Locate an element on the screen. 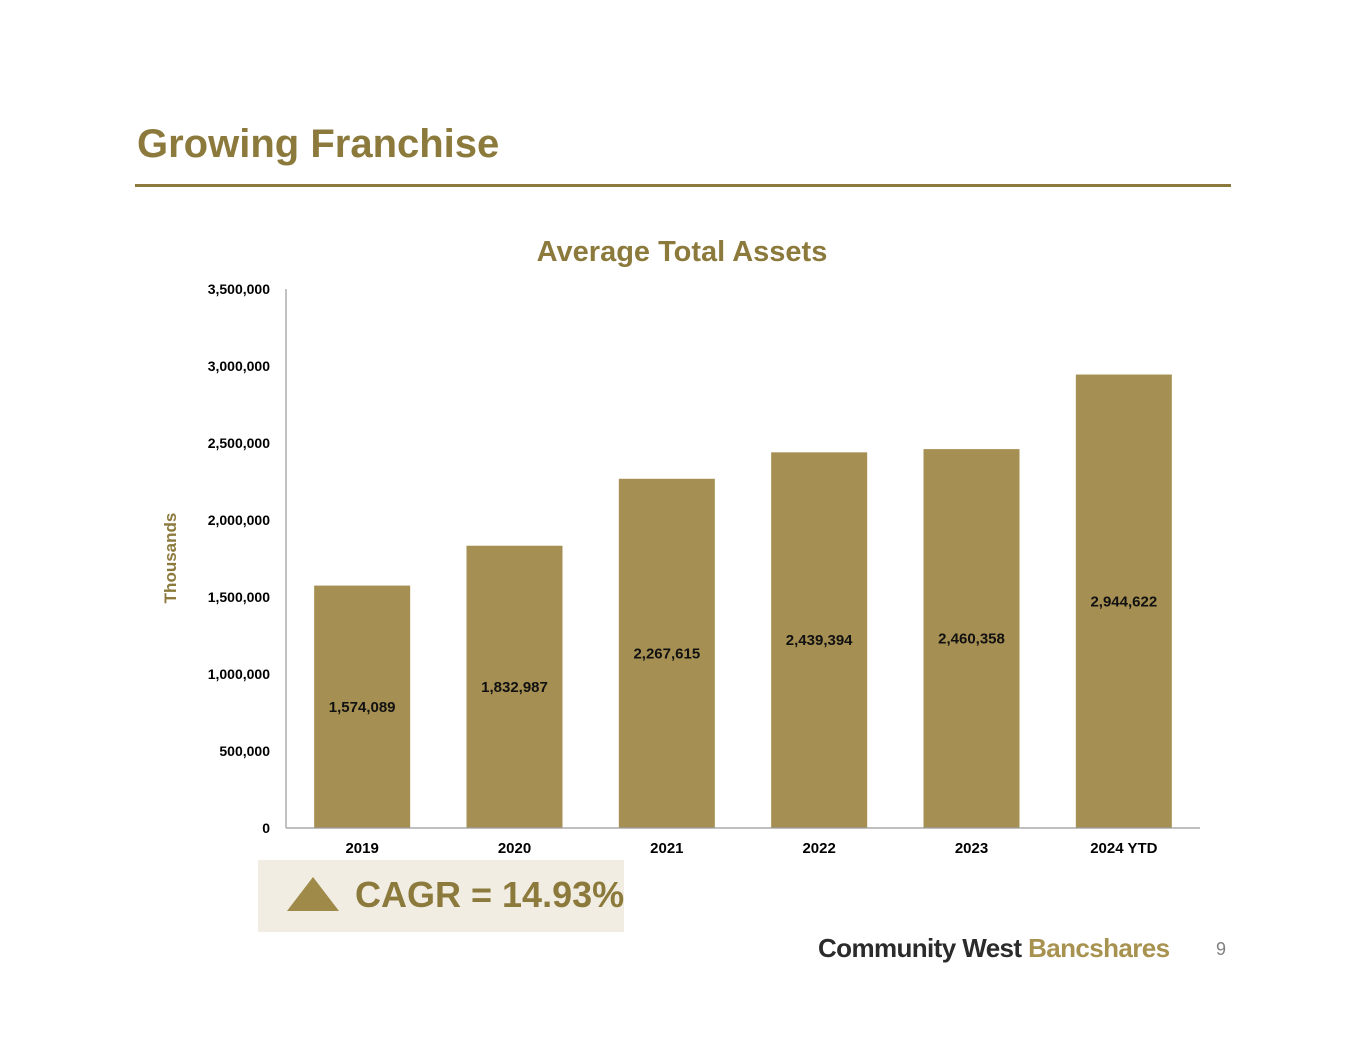 The image size is (1365, 1055). bar-value-label: 2,944,622 is located at coordinates (1123, 601).